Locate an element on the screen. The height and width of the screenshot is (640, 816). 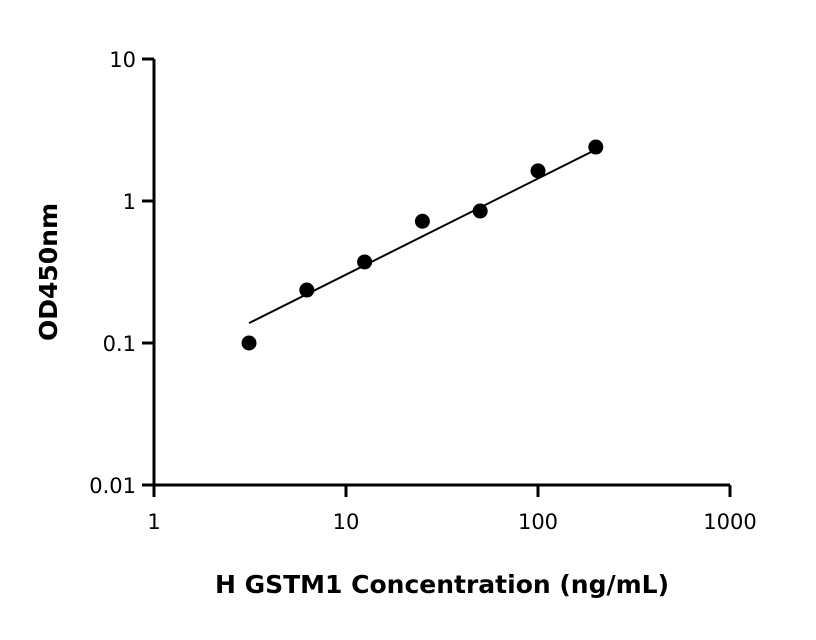
x-tick-label: 1 is located at coordinates (153, 522).